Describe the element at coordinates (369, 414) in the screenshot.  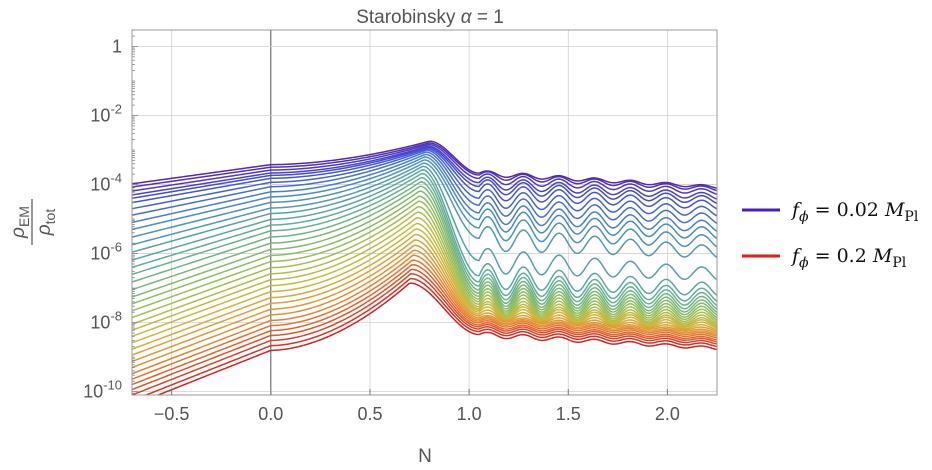
I see `x-tick-label: 0.5` at that location.